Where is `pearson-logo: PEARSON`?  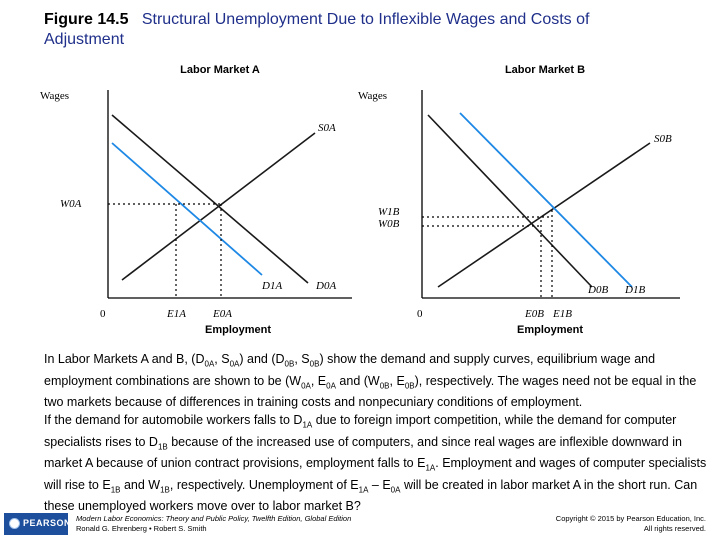
pearson-logo: PEARSON is located at coordinates (38, 524).